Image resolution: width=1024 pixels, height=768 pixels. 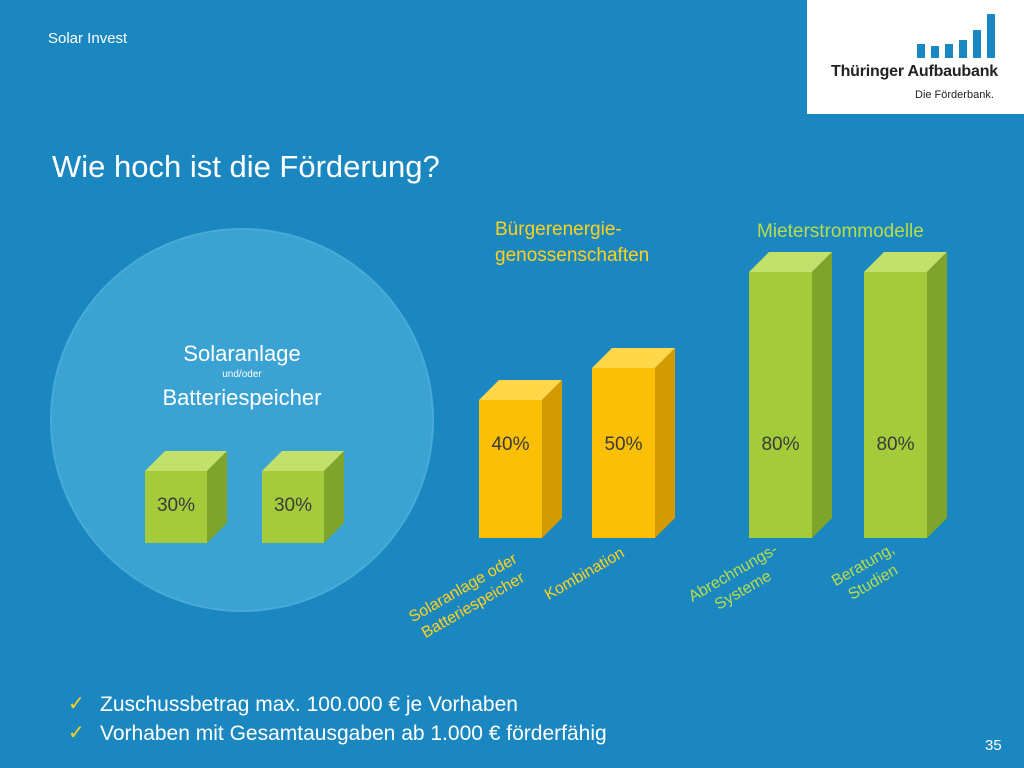 I want to click on header-label: Solar Invest, so click(x=88, y=38).